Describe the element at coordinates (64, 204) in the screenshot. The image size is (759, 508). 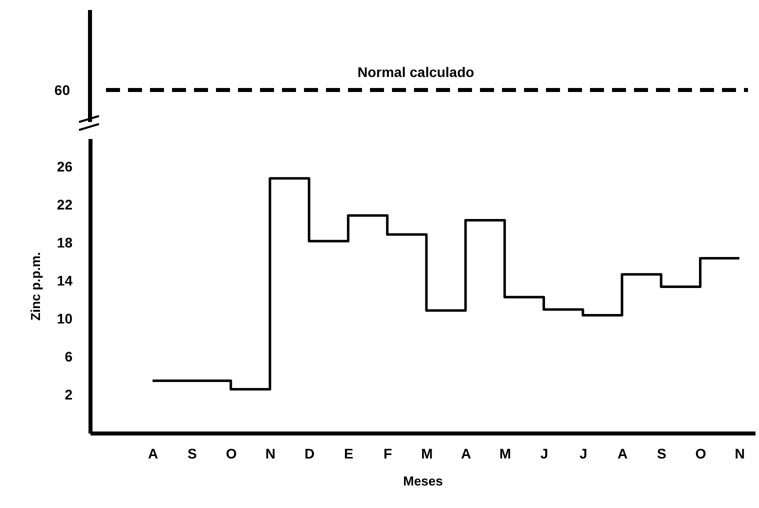
I see `y-tick-label: 22` at that location.